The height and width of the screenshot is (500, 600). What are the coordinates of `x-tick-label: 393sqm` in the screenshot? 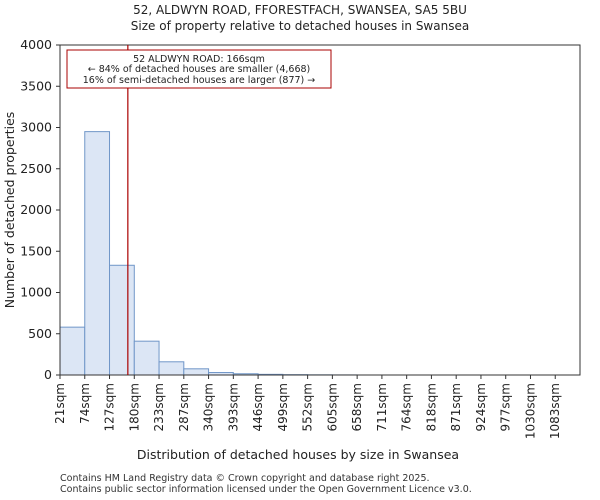 It's located at (233, 407).